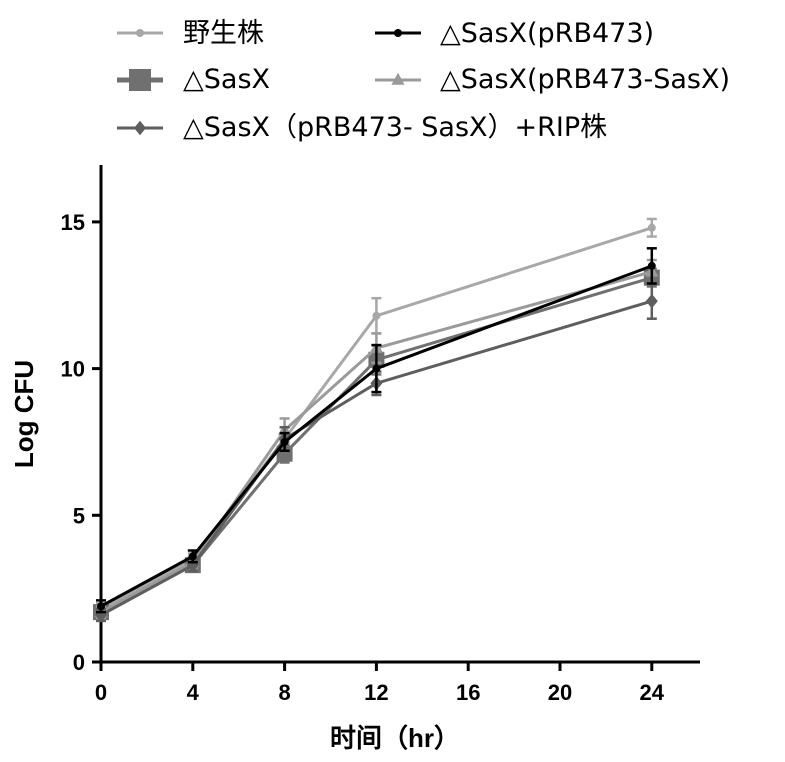 This screenshot has height=762, width=785. Describe the element at coordinates (73, 369) in the screenshot. I see `y-tick-label-10: 10` at that location.